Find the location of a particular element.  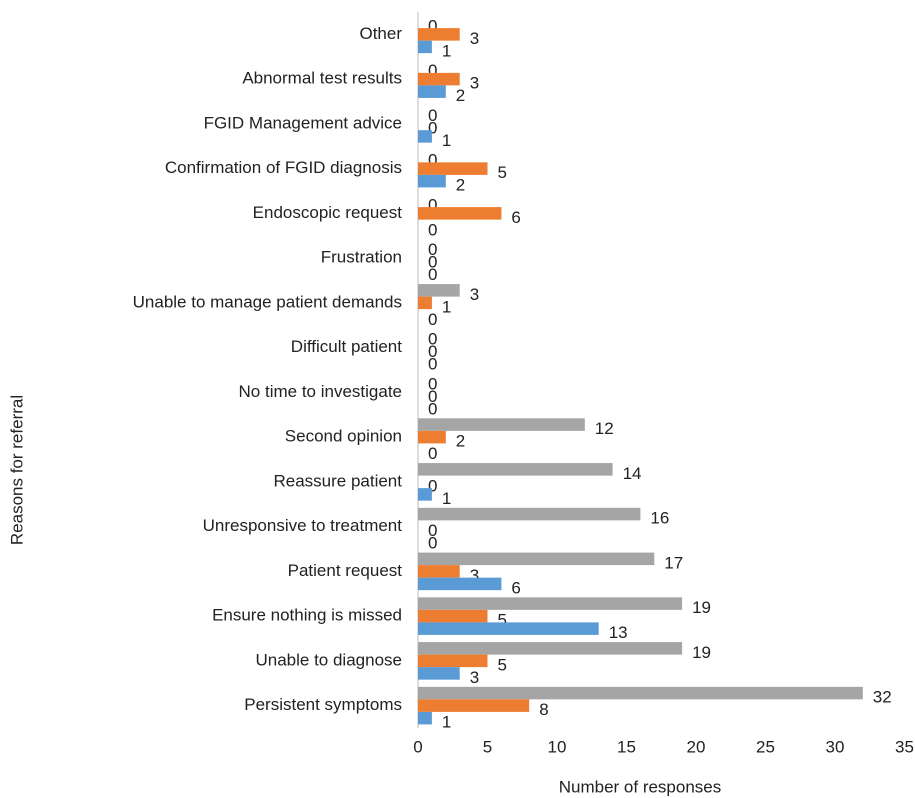

y-tick-label: Endoscopic request is located at coordinates (328, 212).